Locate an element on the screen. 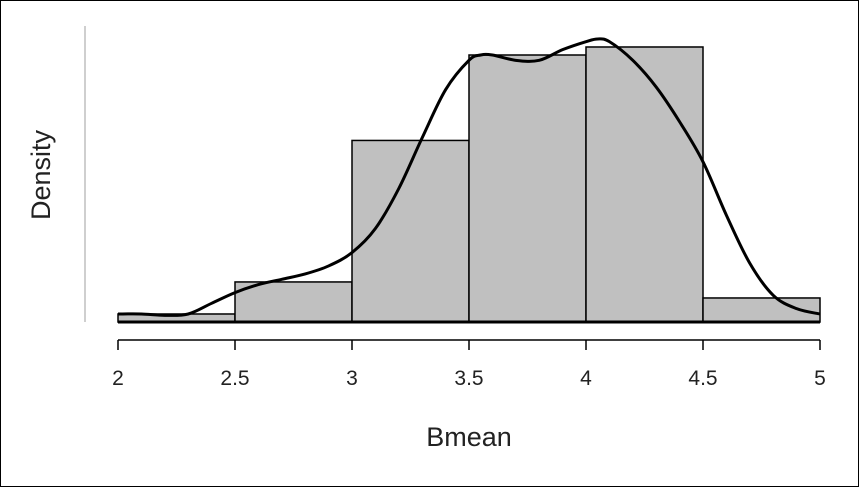 Image resolution: width=859 pixels, height=487 pixels. x-axis-title: Bmean is located at coordinates (469, 437).